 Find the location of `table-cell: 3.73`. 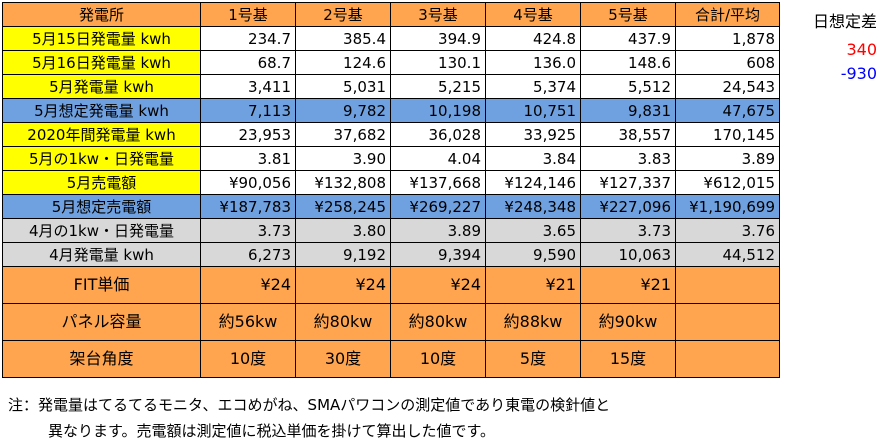

table-cell: 3.73 is located at coordinates (248, 230).